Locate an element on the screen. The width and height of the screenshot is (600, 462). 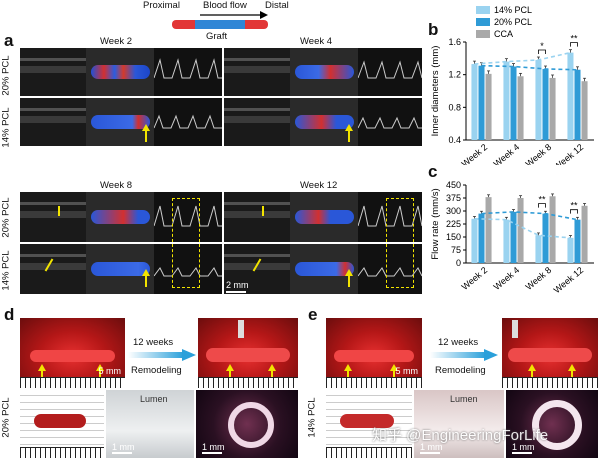
panel-c-label: c is located at coordinates (433, 171).